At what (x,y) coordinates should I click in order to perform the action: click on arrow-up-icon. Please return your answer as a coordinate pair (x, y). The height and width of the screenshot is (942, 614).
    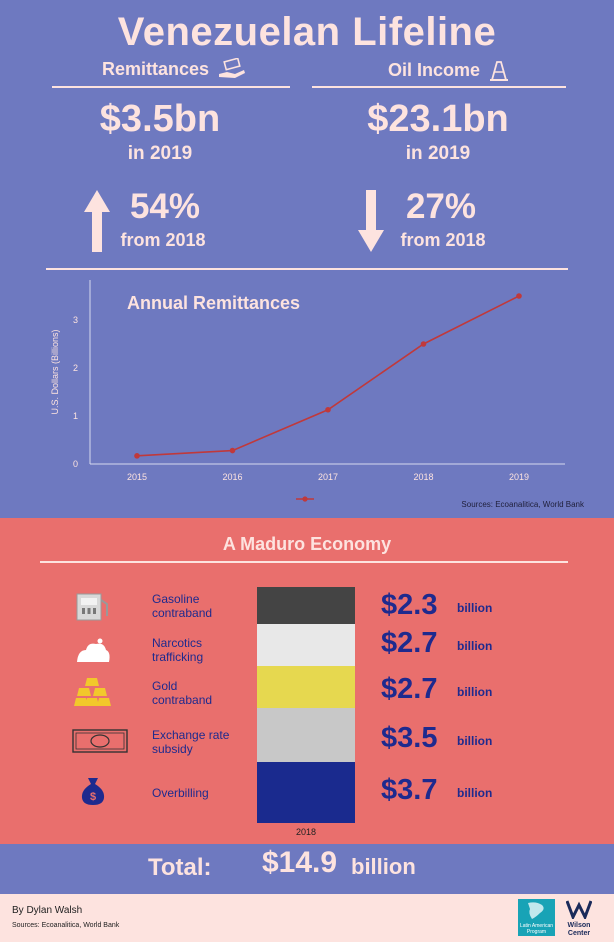
    Looking at the image, I should click on (97, 221).